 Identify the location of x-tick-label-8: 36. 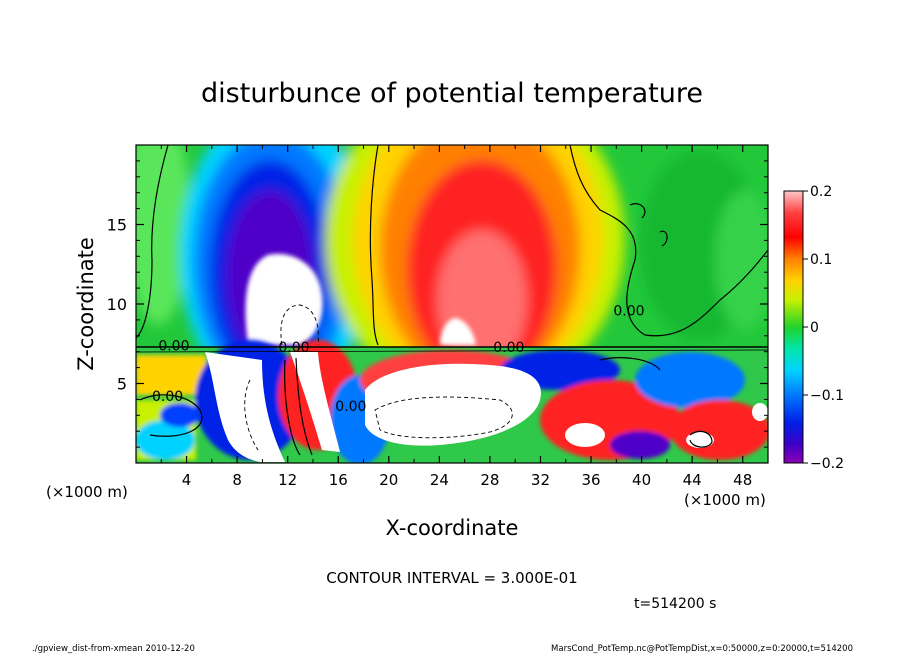
(590, 480).